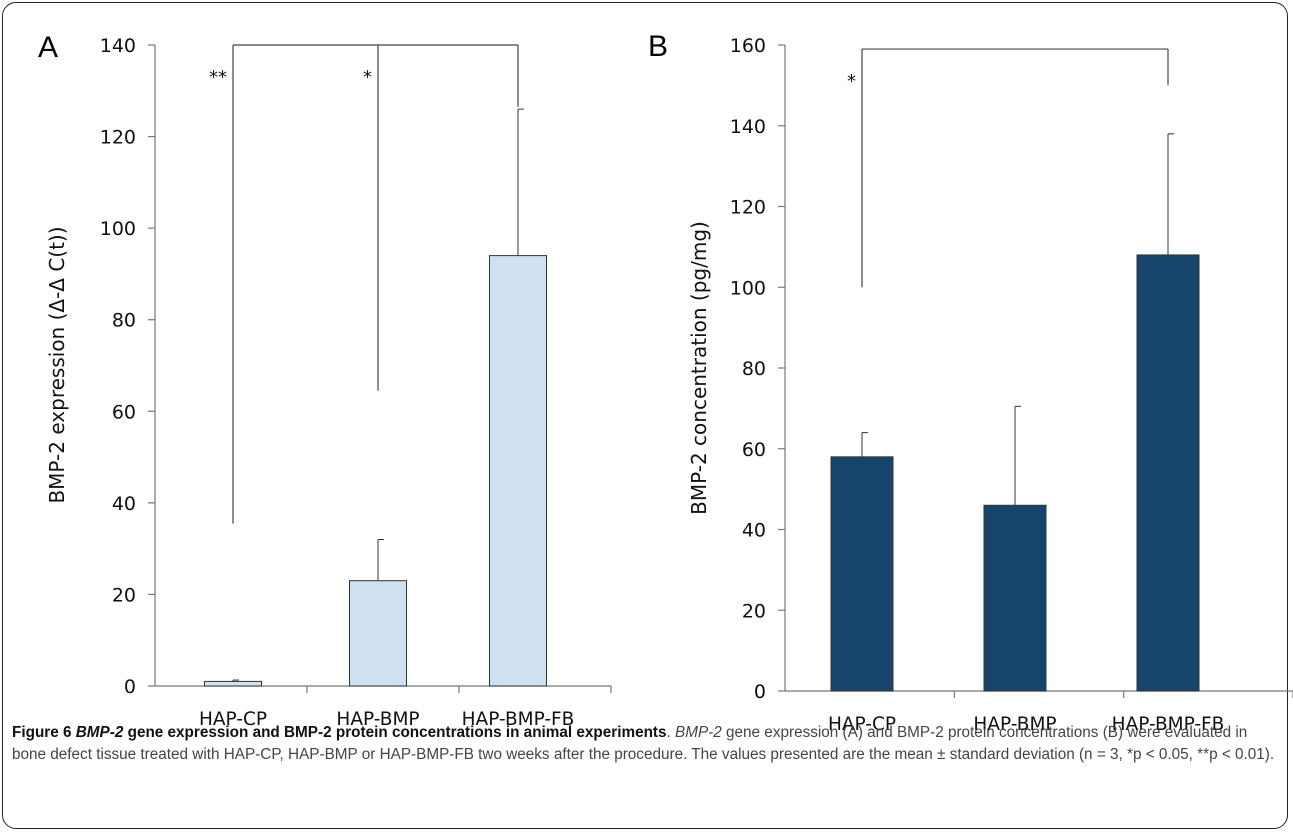  Describe the element at coordinates (57, 364) in the screenshot. I see `y-axis-label: BMP-2 expression (Δ-Δ C(t))` at that location.